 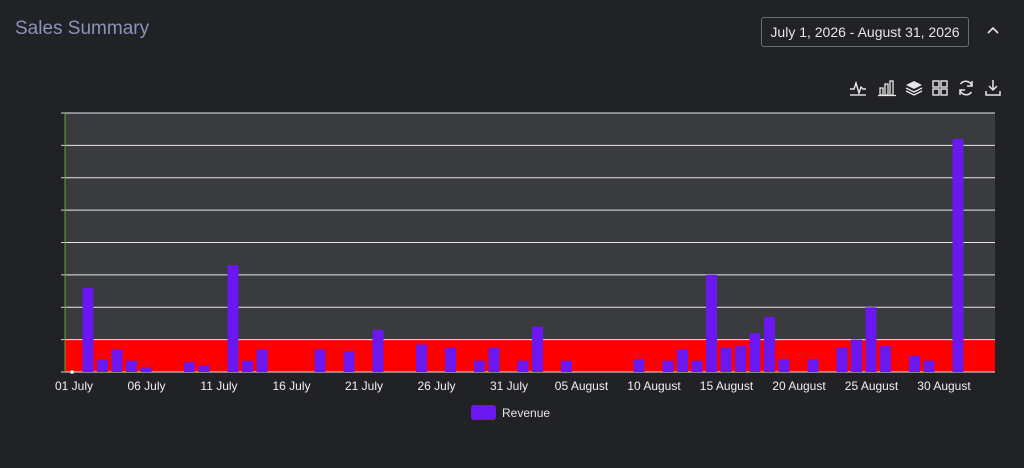 What do you see at coordinates (526, 413) in the screenshot?
I see `legend-label: Revenue` at bounding box center [526, 413].